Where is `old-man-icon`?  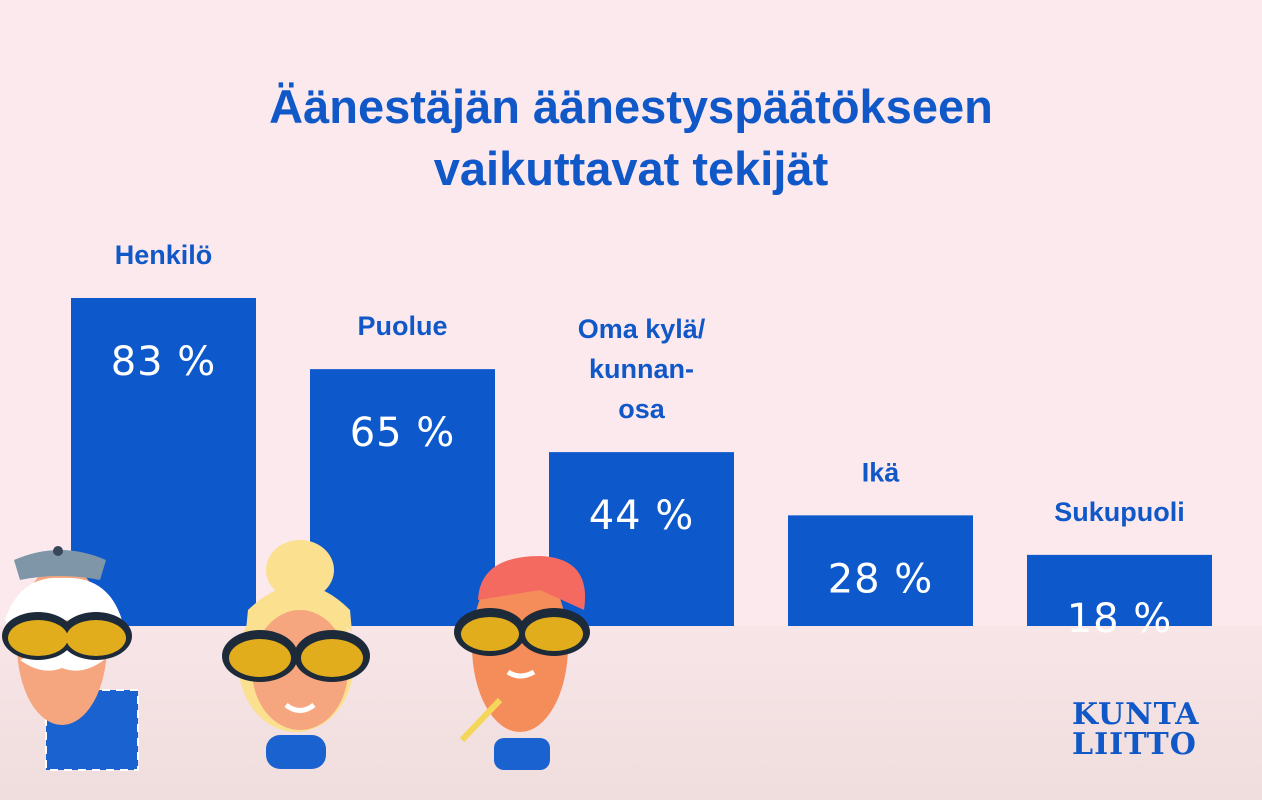 old-man-icon is located at coordinates (70, 658).